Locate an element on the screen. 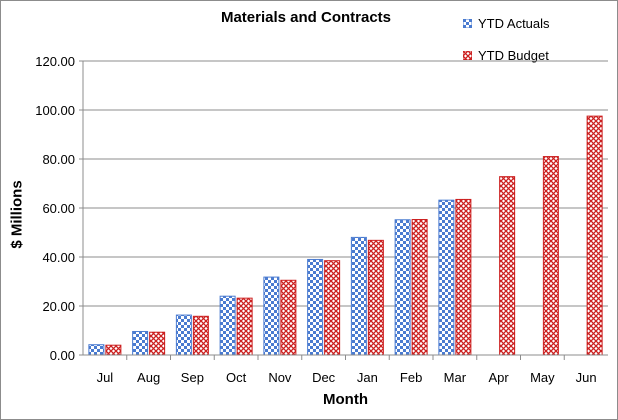 The width and height of the screenshot is (618, 420). x-tick-label: Jun is located at coordinates (586, 377).